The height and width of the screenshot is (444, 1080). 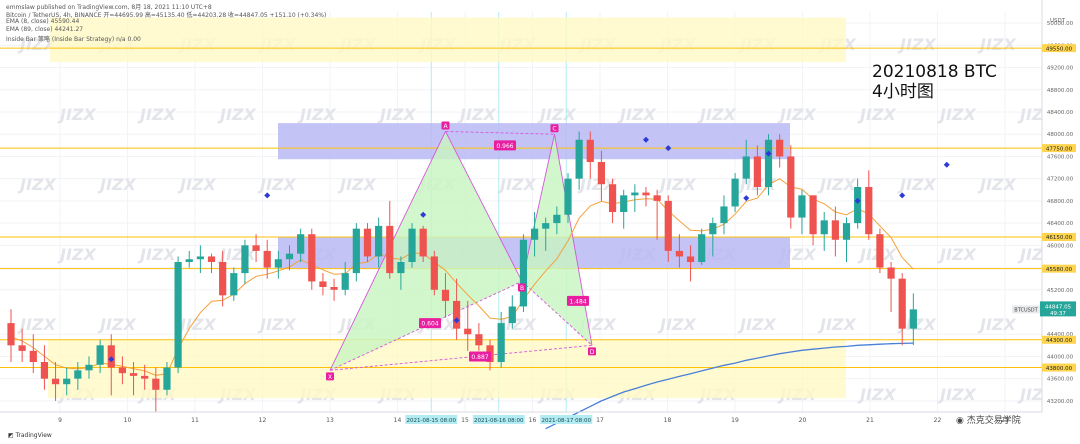 What do you see at coordinates (1058, 309) in the screenshot?
I see `last-price-tag` at bounding box center [1058, 309].